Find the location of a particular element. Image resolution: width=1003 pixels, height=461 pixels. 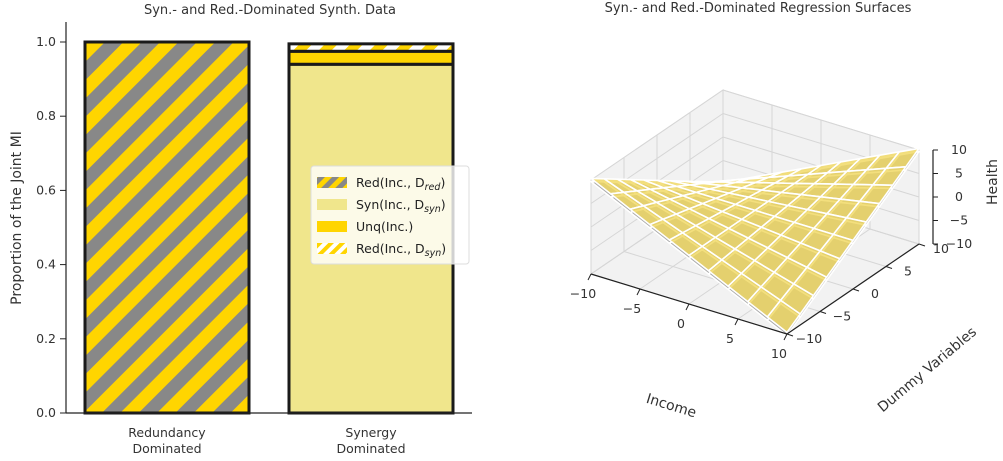

y-tick-label-3d: 5 is located at coordinates (908, 271).